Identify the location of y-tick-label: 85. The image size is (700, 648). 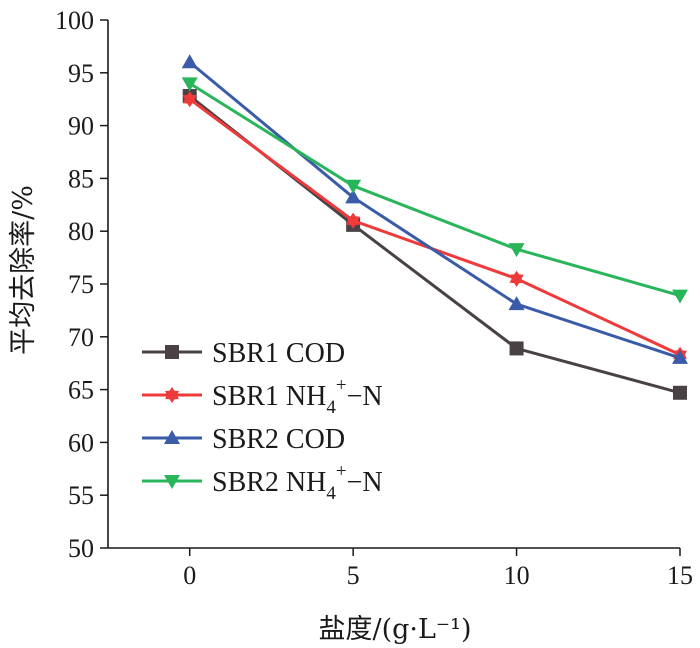
(81, 178).